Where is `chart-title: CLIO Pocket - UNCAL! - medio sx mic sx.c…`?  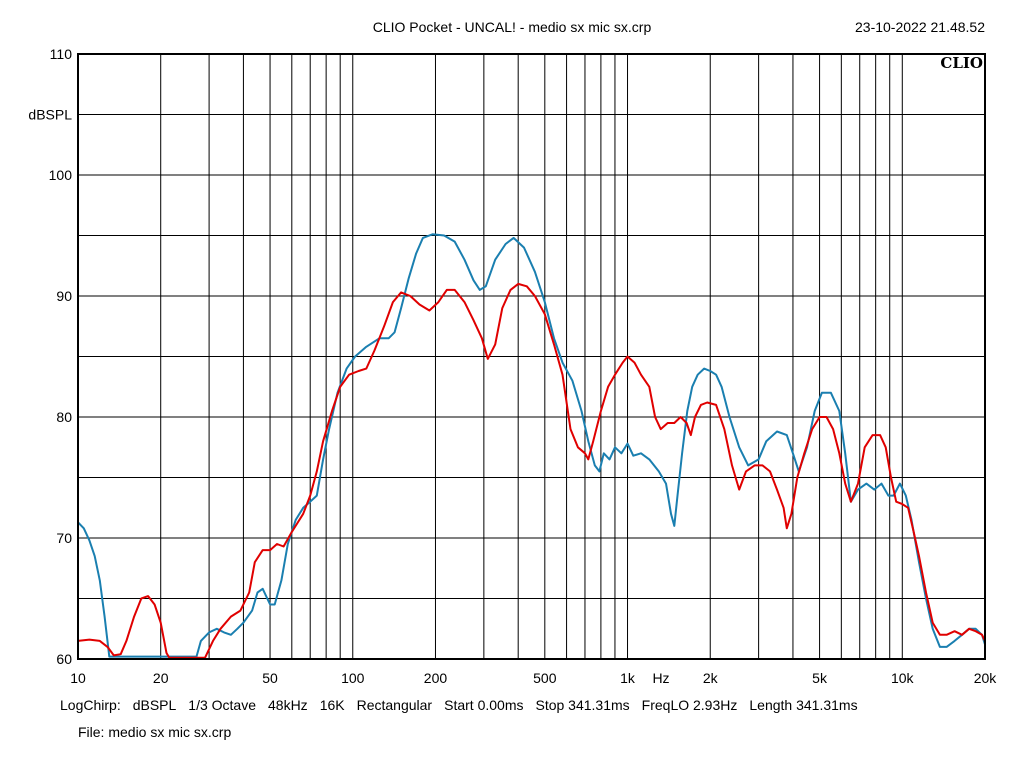 chart-title: CLIO Pocket - UNCAL! - medio sx mic sx.c… is located at coordinates (512, 27).